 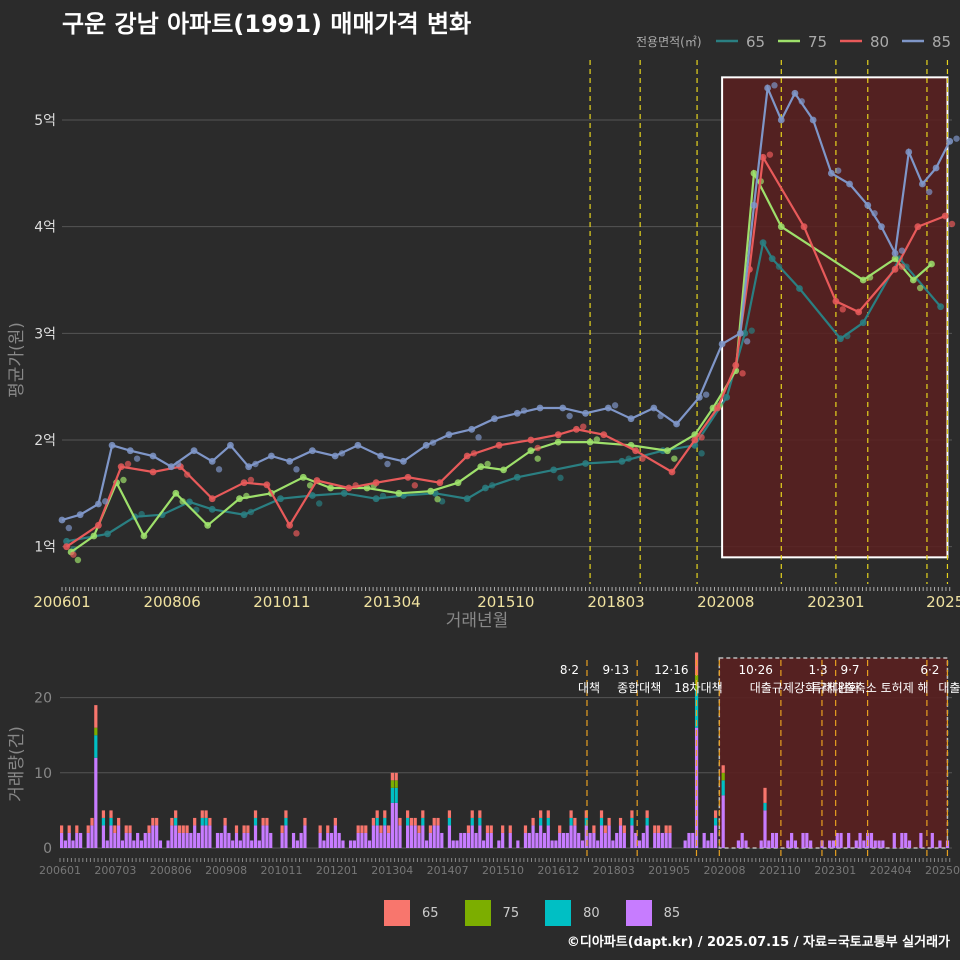 What do you see at coordinates (45, 121) in the screenshot?
I see `y-tick-label: 5억` at bounding box center [45, 121].